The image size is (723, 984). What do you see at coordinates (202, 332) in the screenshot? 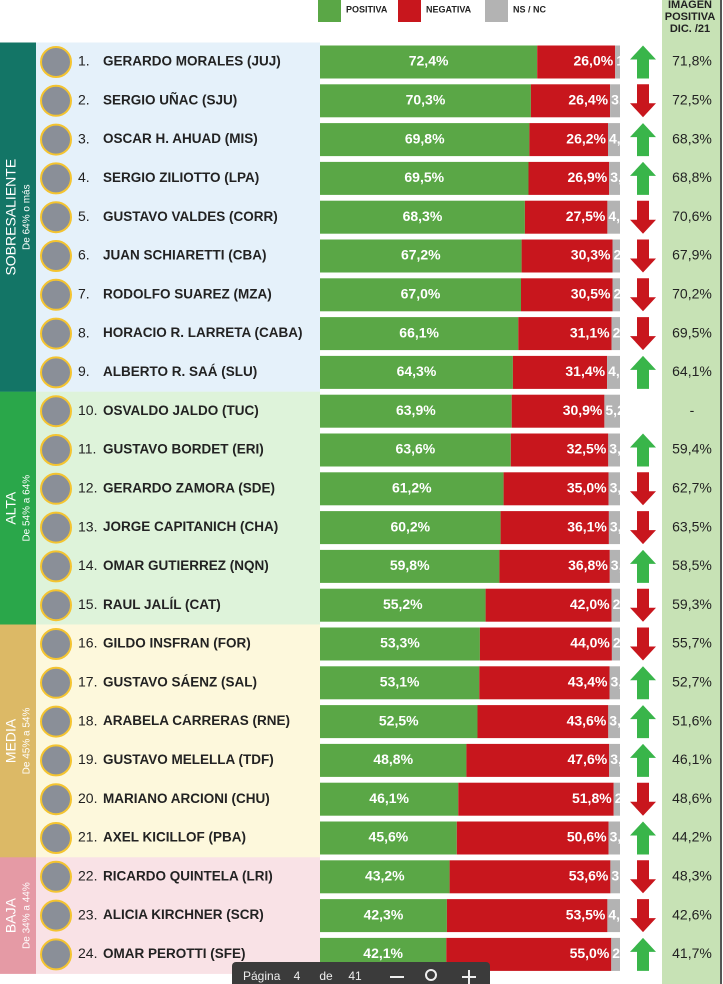
I see `name: HORACIO R. LARRETA (CABA)` at bounding box center [202, 332].